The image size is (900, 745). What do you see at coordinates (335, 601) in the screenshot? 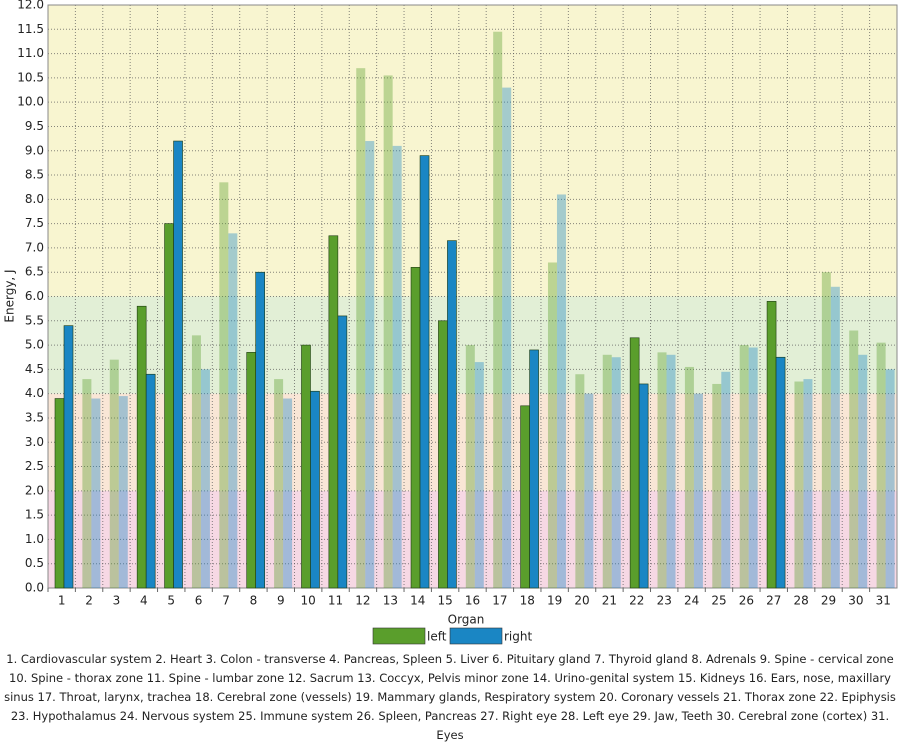
I see `x-tick-label: 11` at bounding box center [335, 601].